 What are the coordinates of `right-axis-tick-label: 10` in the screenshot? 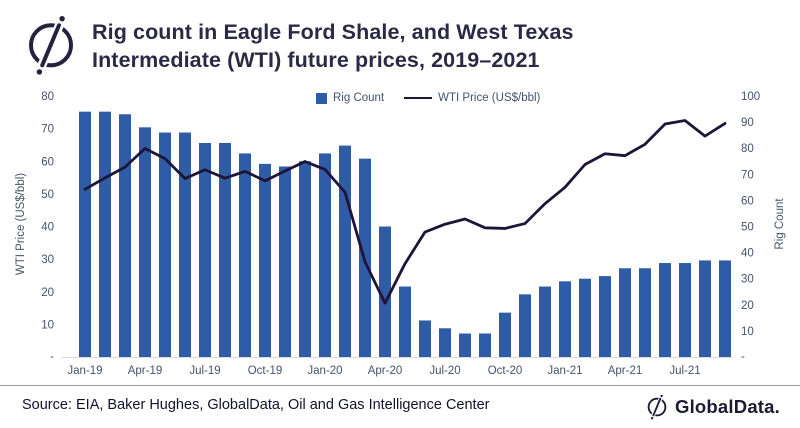 It's located at (747, 332).